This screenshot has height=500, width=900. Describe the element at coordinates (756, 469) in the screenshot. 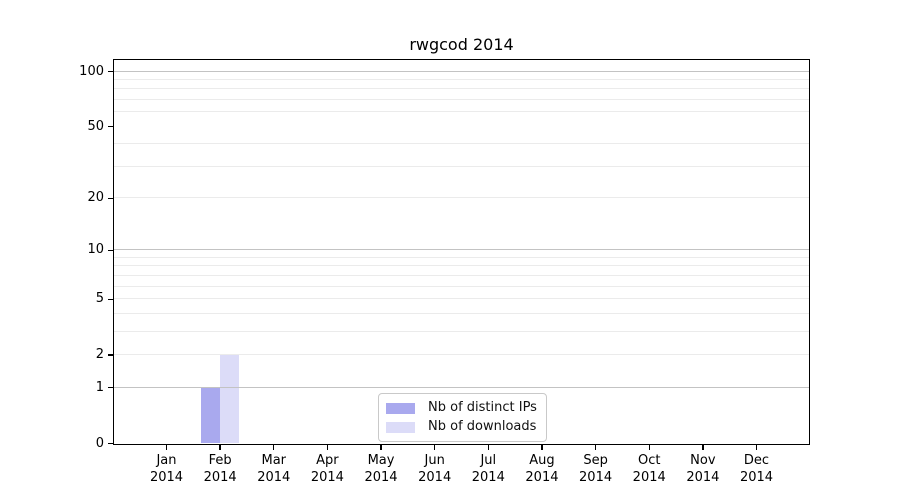

I see `x-tick-label: Dec 2014` at that location.